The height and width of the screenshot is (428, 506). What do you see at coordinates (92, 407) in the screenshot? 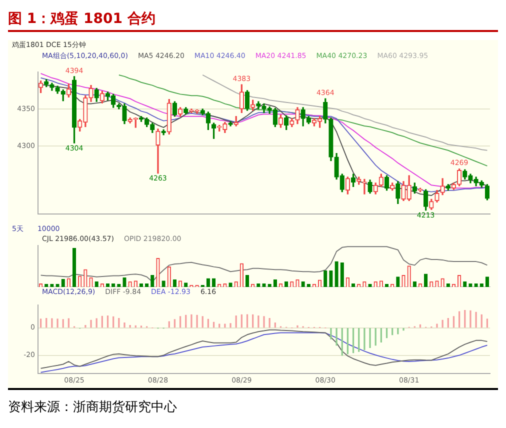
I see `text: 资料来源：浙商期货研究中心` at bounding box center [92, 407].